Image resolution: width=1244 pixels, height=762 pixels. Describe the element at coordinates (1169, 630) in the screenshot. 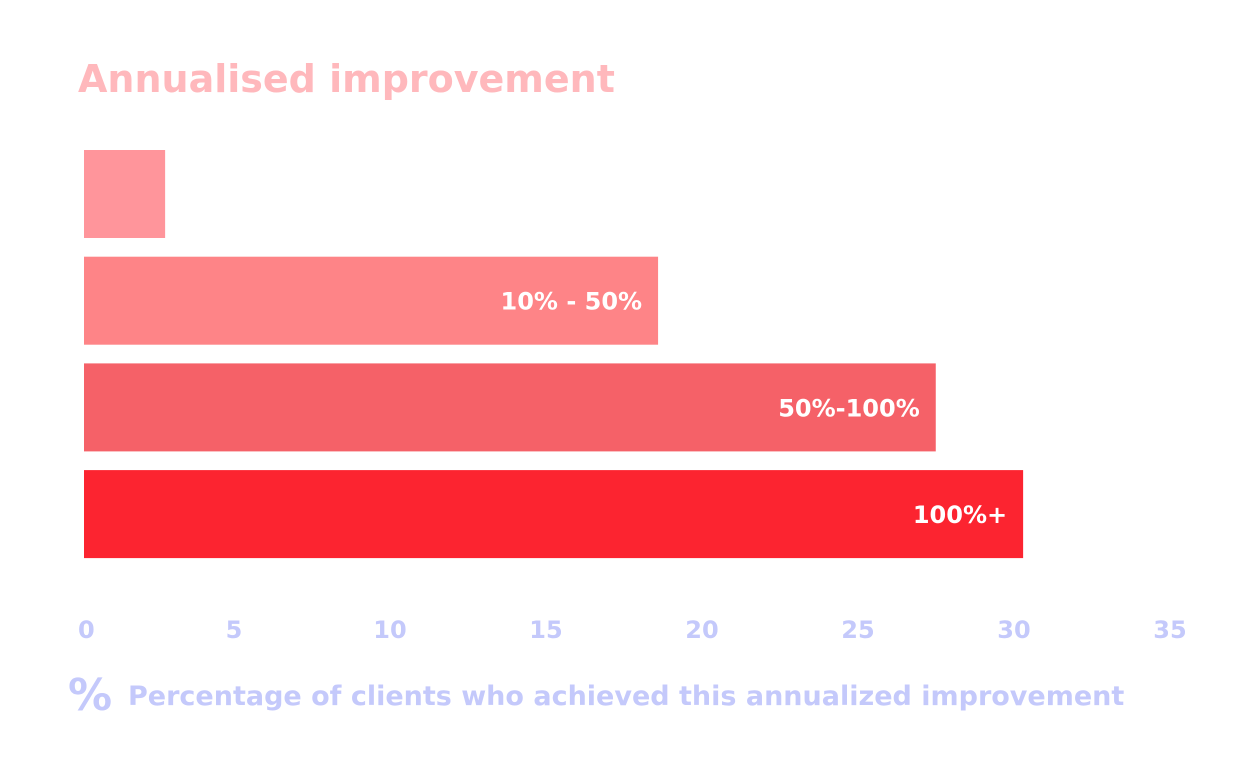

I see `x-tick-label: 35` at that location.